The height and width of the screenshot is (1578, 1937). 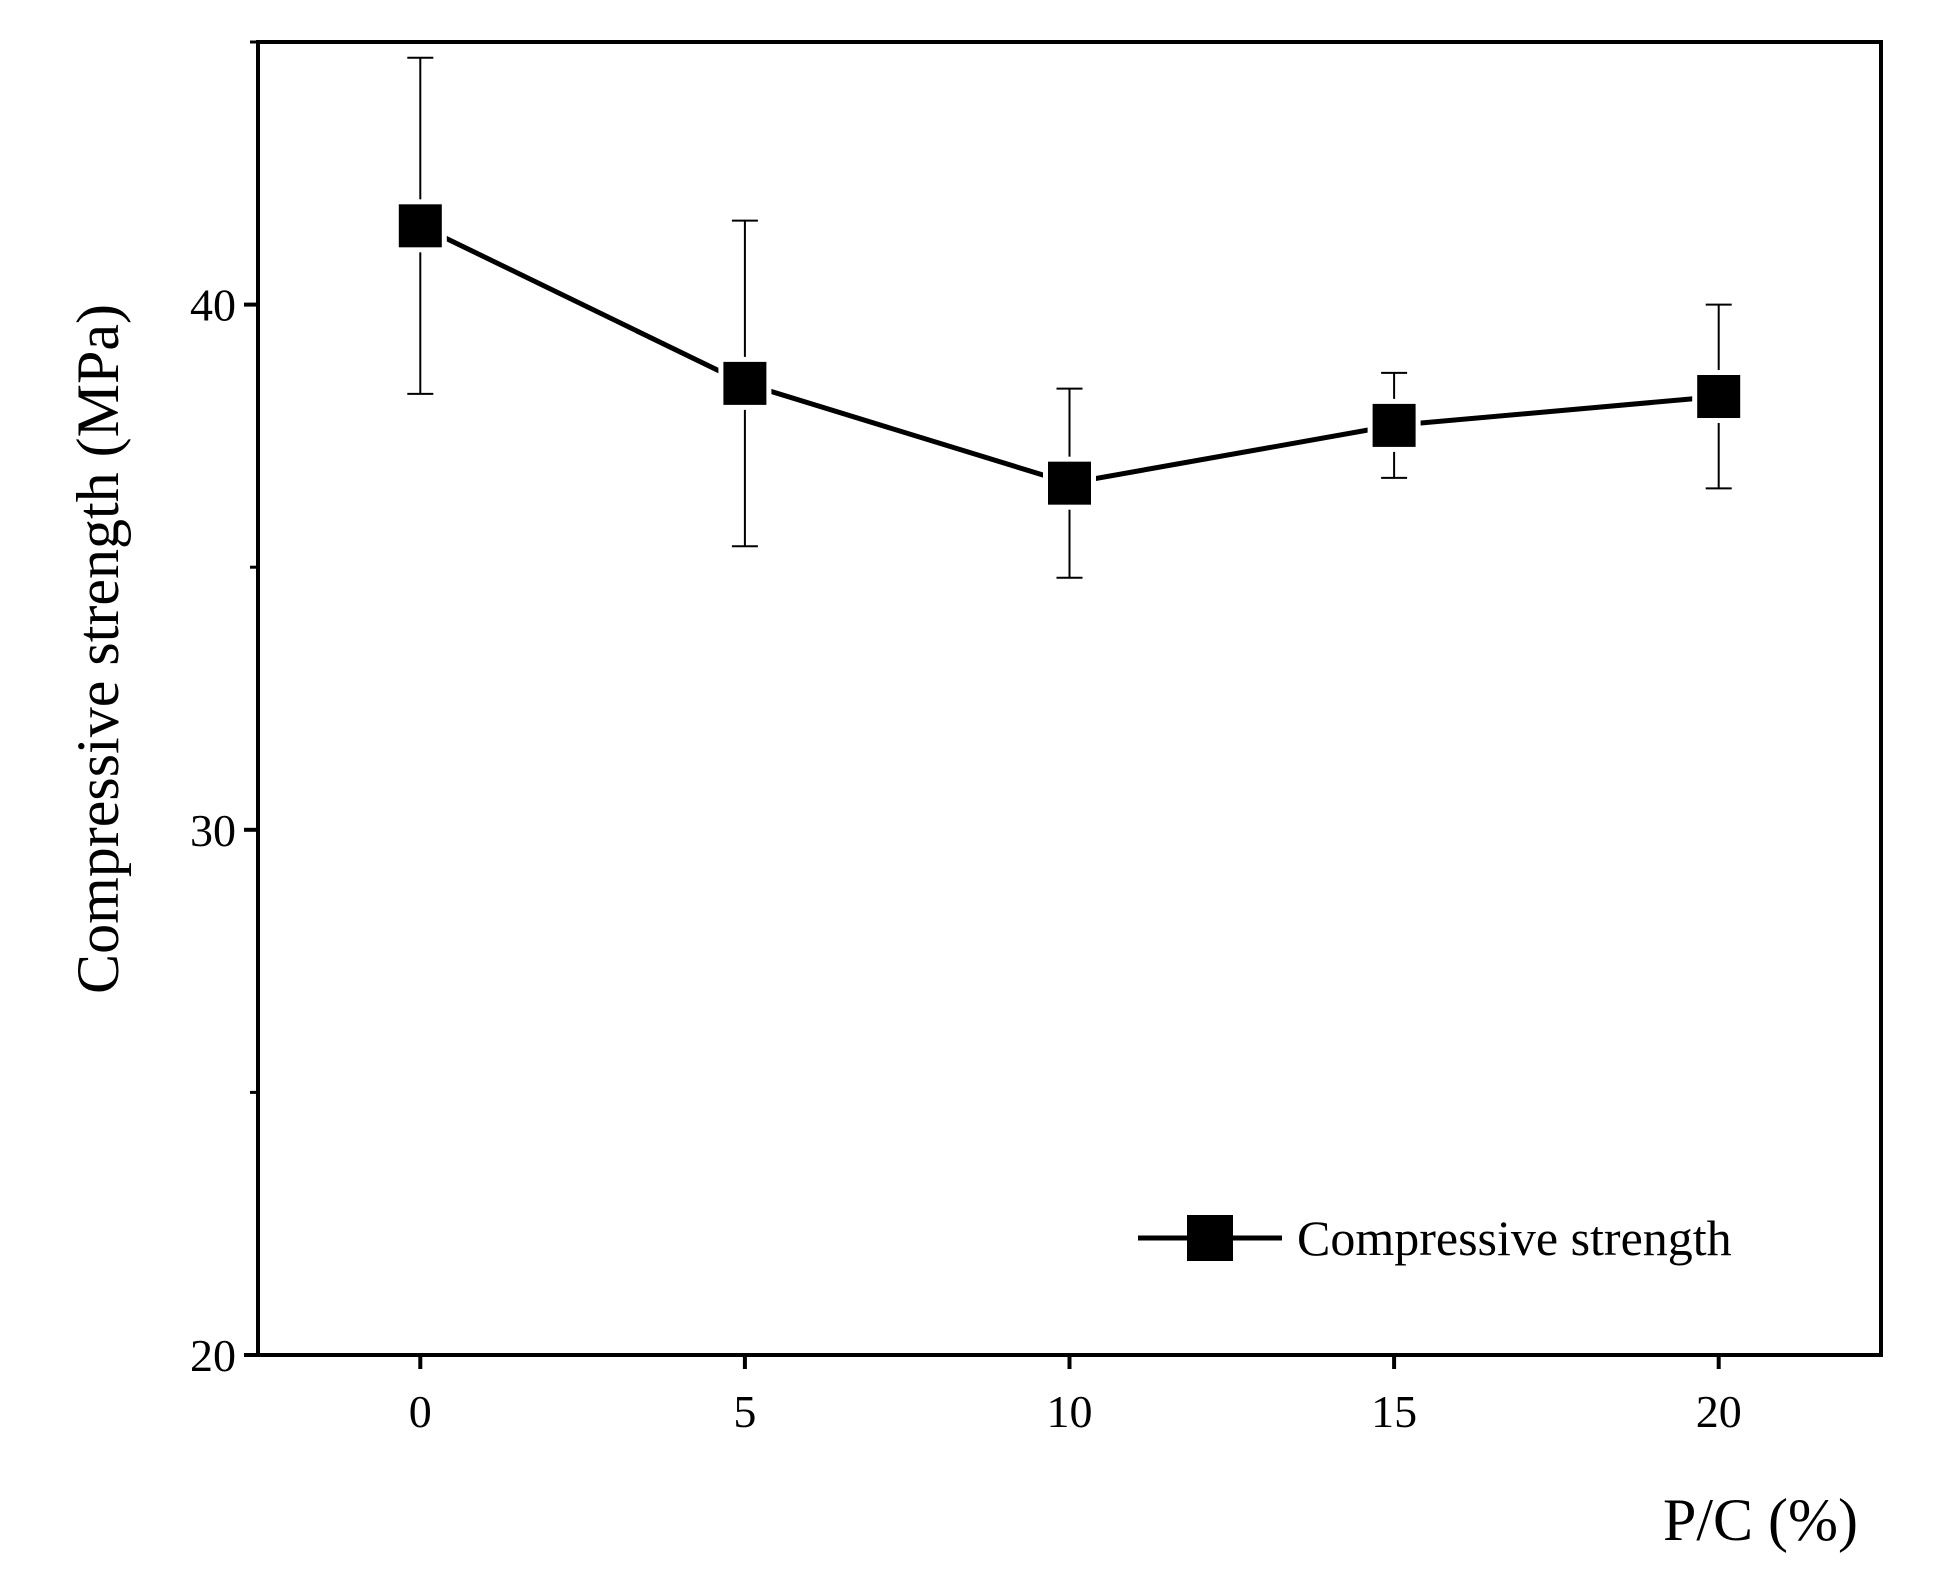 What do you see at coordinates (1210, 1238) in the screenshot?
I see `legend-marker` at bounding box center [1210, 1238].